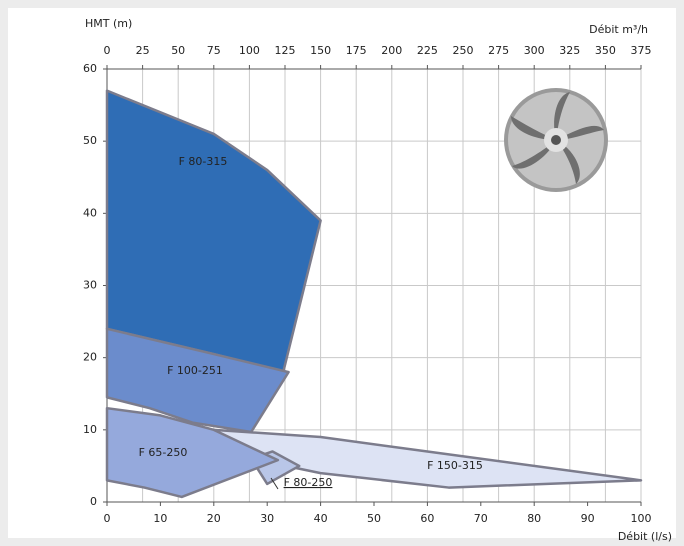  Describe the element at coordinates (108, 23) in the screenshot. I see `y-axis-title: HMT (m)` at that location.